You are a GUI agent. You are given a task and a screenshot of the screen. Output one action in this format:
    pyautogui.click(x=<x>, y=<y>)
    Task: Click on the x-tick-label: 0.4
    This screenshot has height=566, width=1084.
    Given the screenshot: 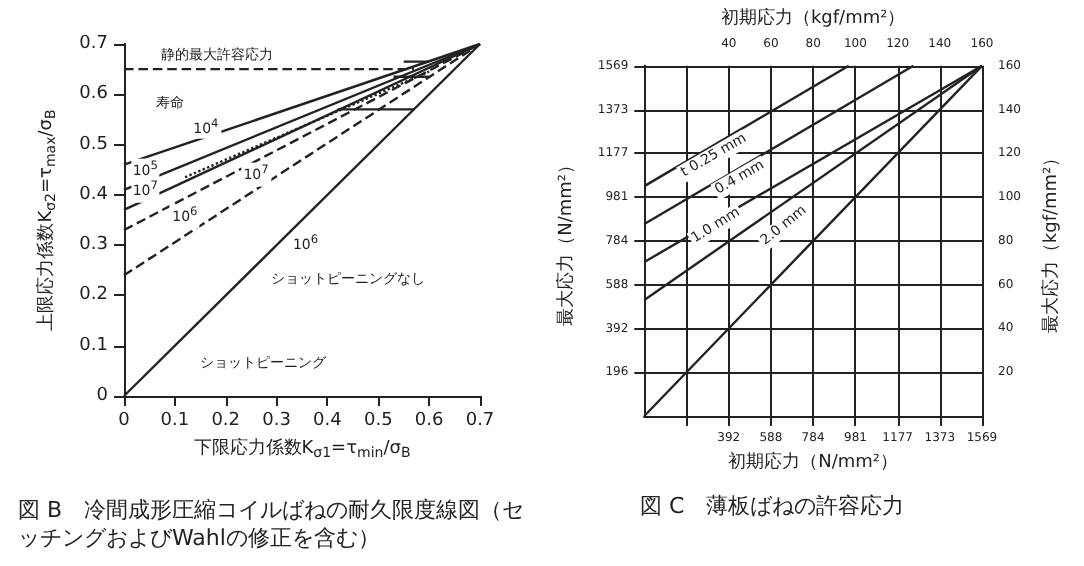 What is the action you would take?
    pyautogui.click(x=328, y=421)
    